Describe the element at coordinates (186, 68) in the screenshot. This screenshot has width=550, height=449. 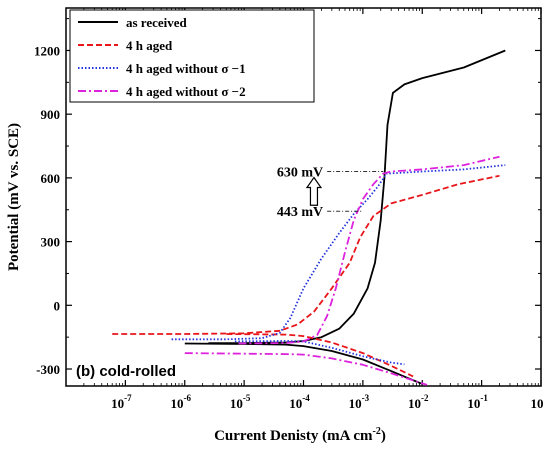
I see `legend-label-sigma1: 4 h aged without σ −1` at that location.